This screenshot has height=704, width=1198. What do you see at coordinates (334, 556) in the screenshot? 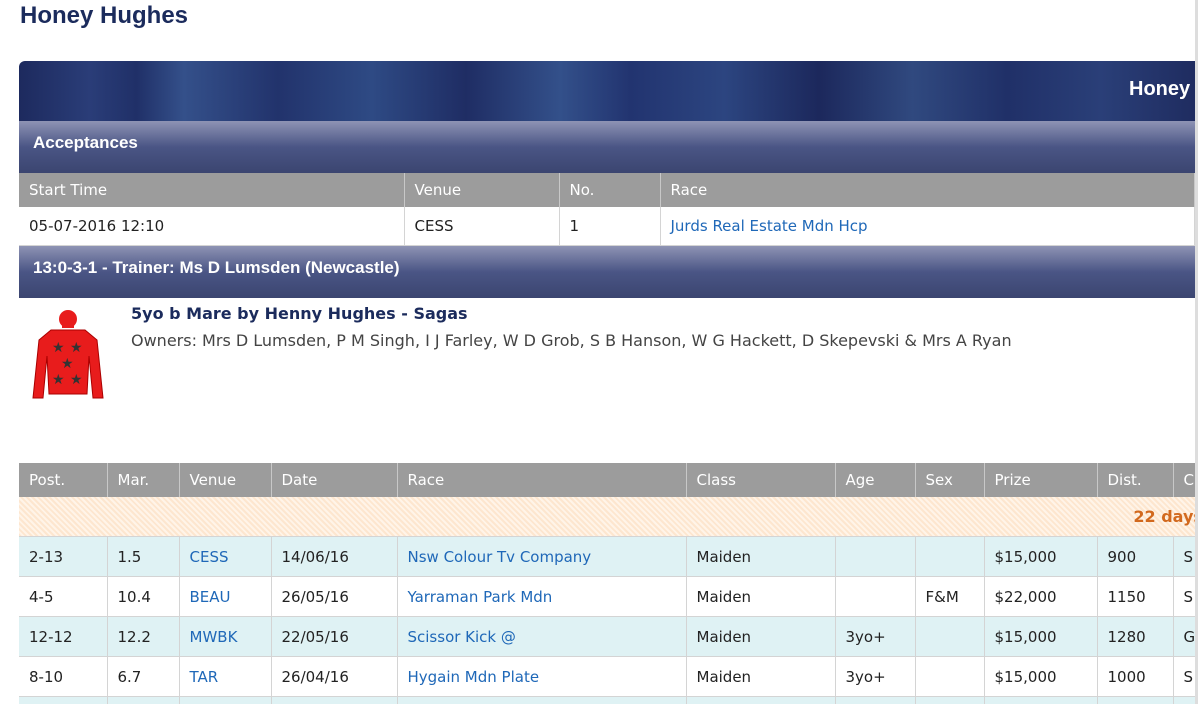
I see `cell-date: 14/06/16` at bounding box center [334, 556].